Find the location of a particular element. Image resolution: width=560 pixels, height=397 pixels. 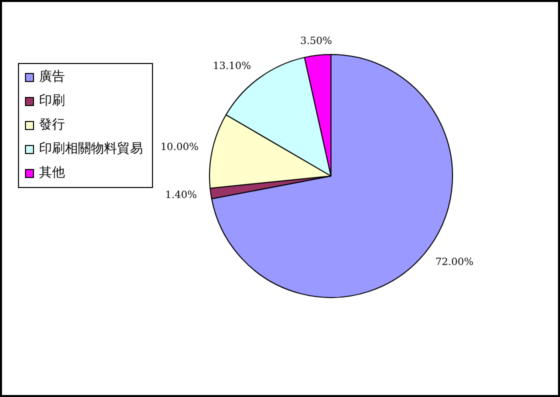

data-label: 13.10% is located at coordinates (232, 66).